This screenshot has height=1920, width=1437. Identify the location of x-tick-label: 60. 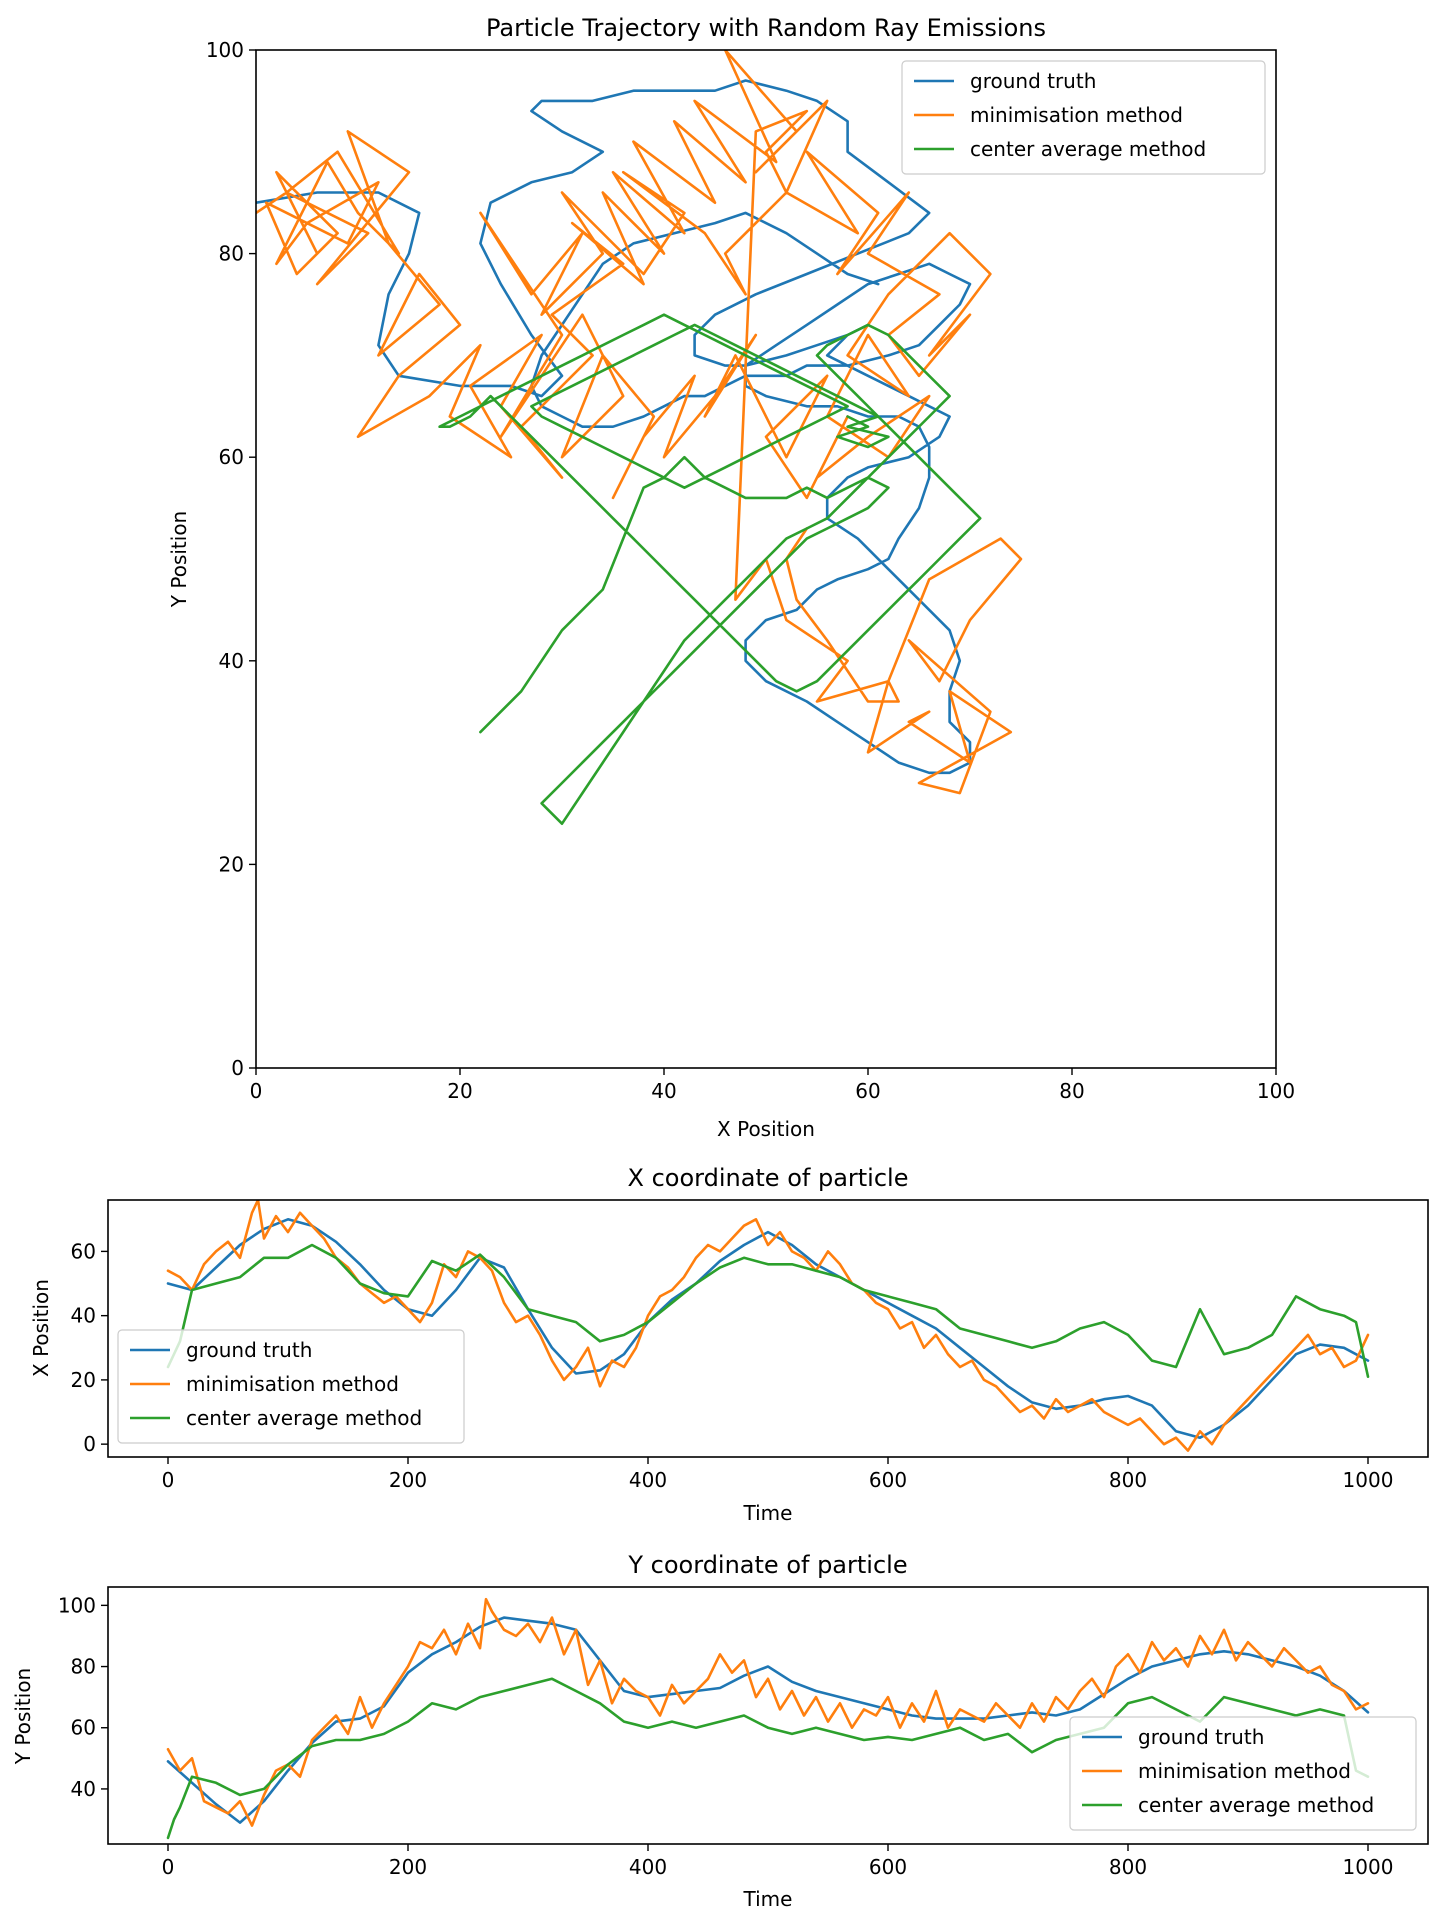
(867, 1091).